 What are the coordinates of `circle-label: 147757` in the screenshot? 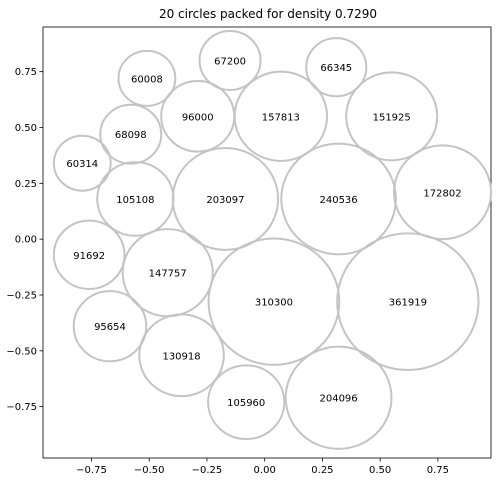 It's located at (168, 274).